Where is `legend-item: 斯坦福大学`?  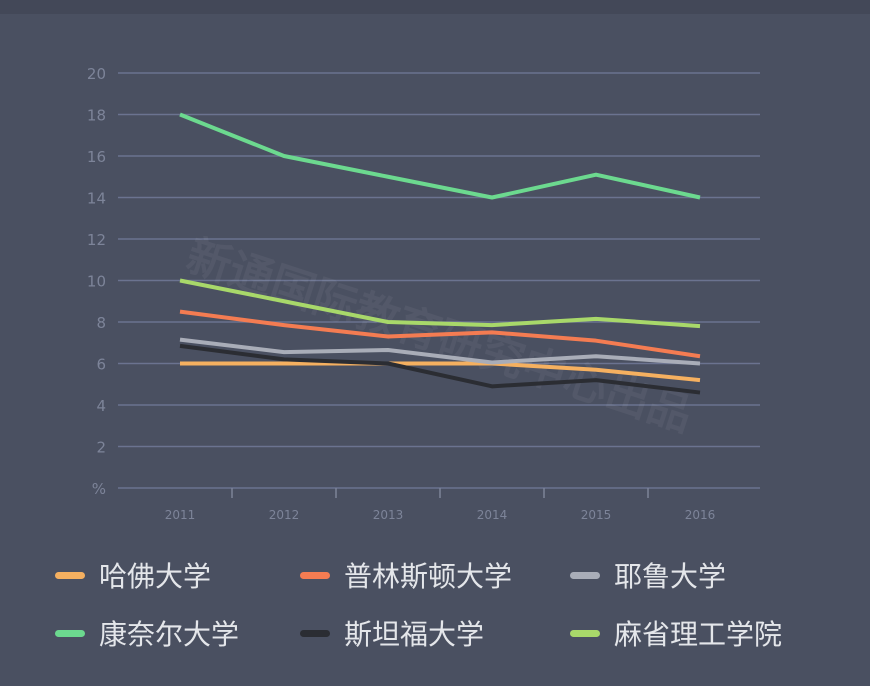 legend-item: 斯坦福大学 is located at coordinates (392, 633).